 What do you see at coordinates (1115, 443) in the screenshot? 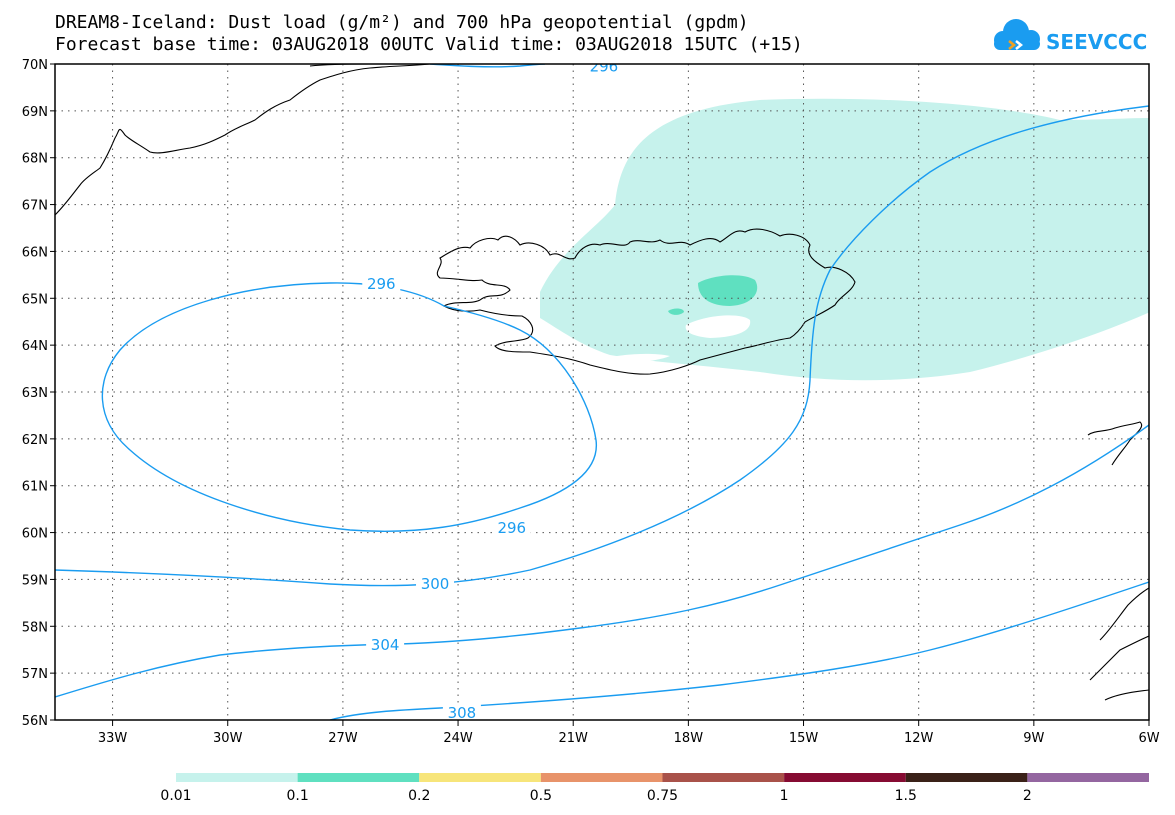
I see `coastline-faroe` at bounding box center [1115, 443].